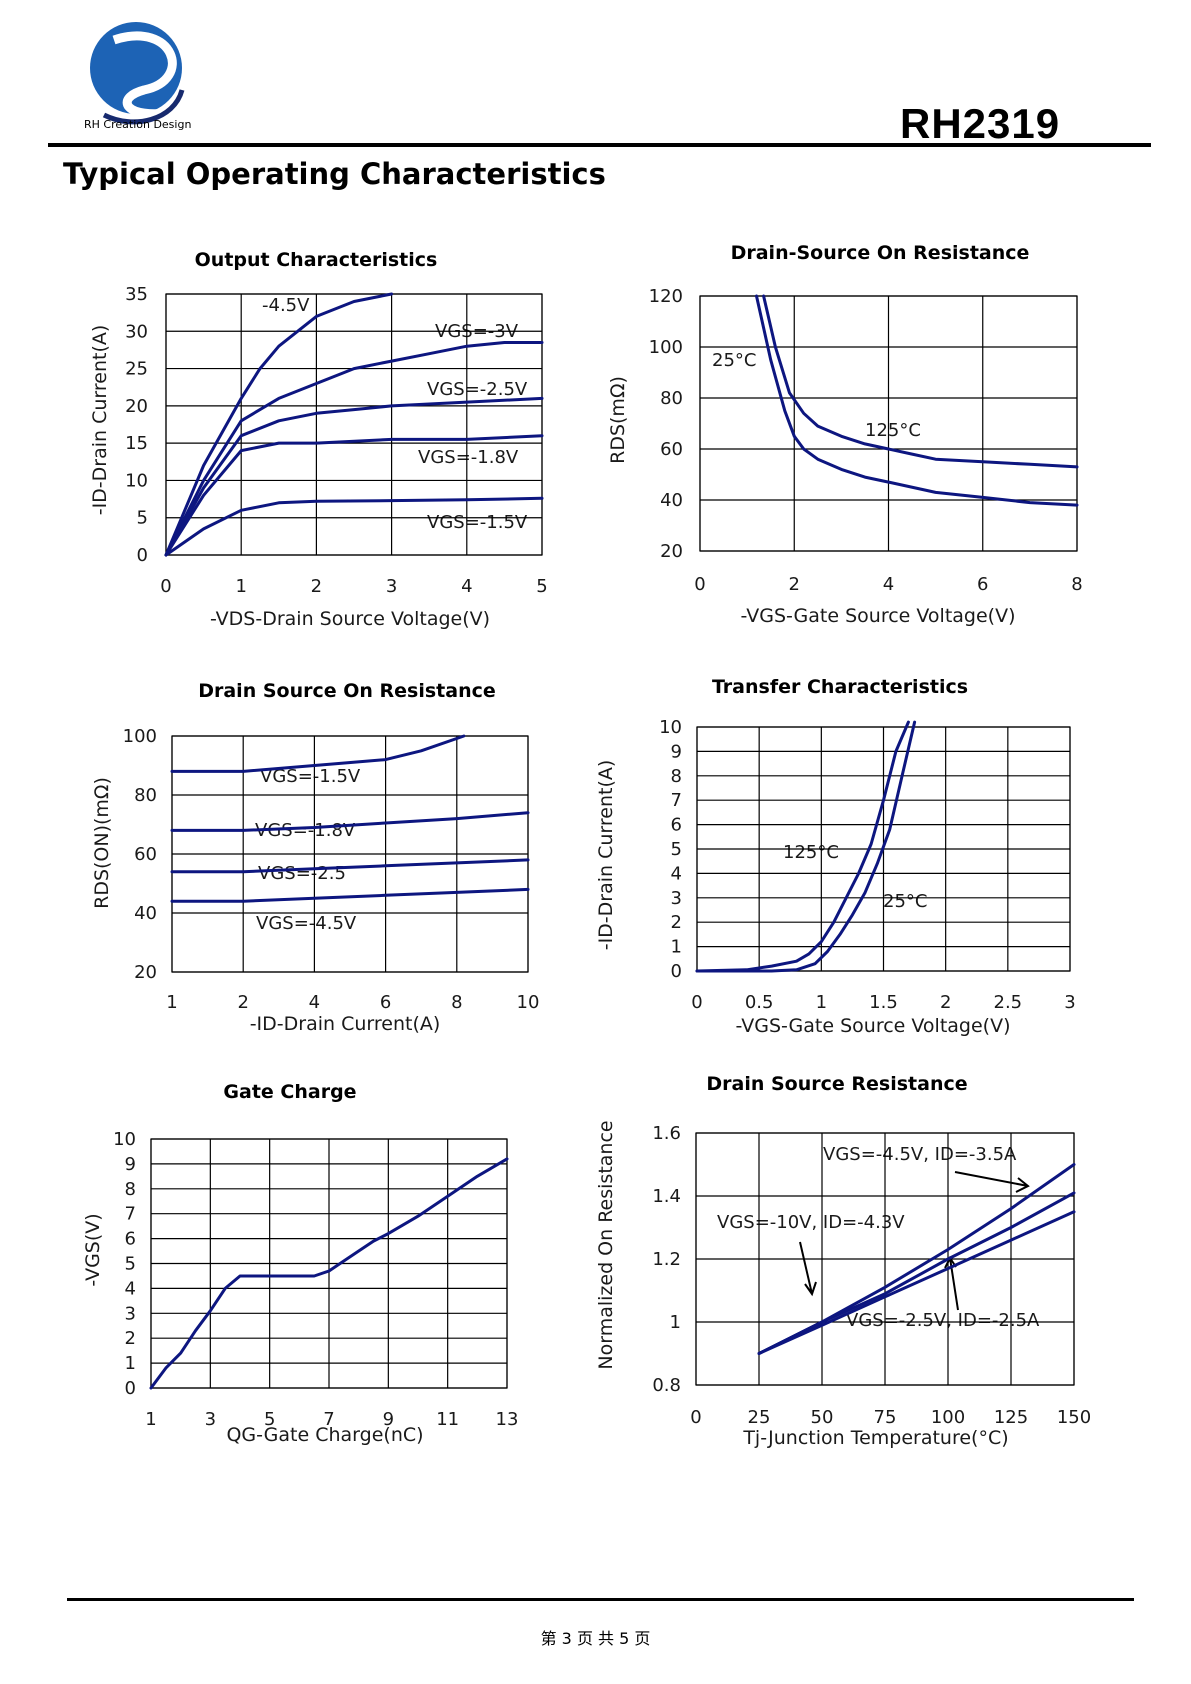 The width and height of the screenshot is (1191, 1684). What do you see at coordinates (893, 430) in the screenshot?
I see `series-label: 125°C` at bounding box center [893, 430].